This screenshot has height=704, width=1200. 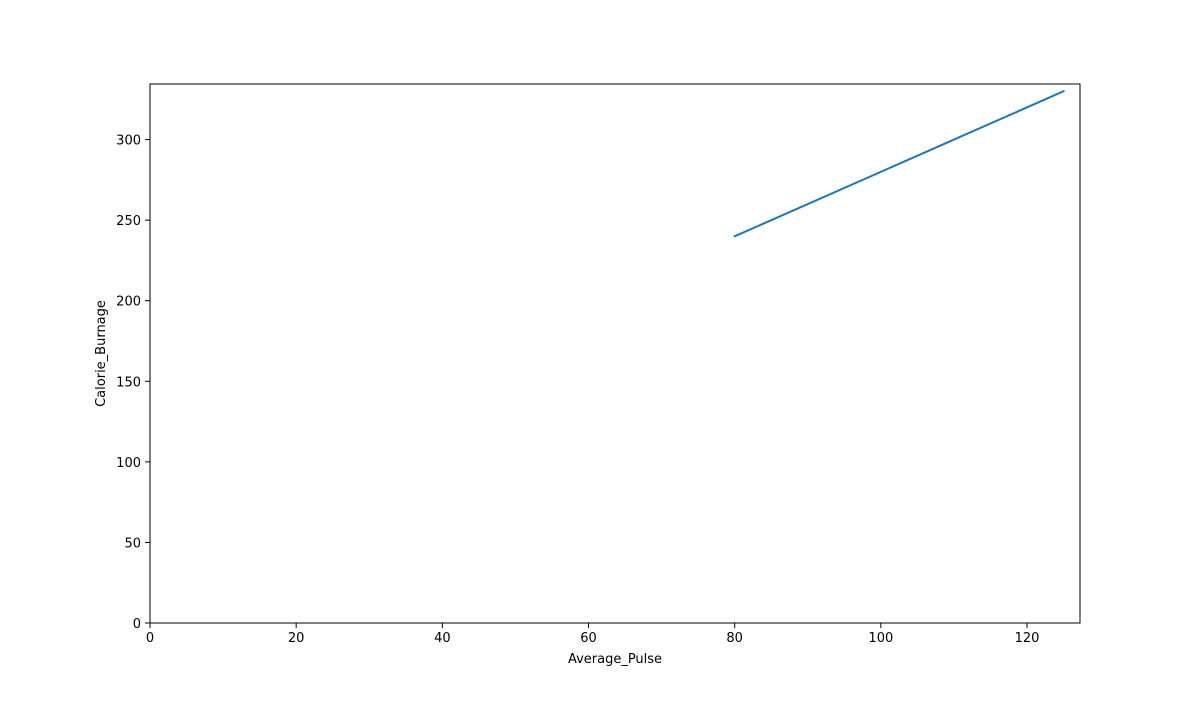 I want to click on series-line, so click(x=899, y=163).